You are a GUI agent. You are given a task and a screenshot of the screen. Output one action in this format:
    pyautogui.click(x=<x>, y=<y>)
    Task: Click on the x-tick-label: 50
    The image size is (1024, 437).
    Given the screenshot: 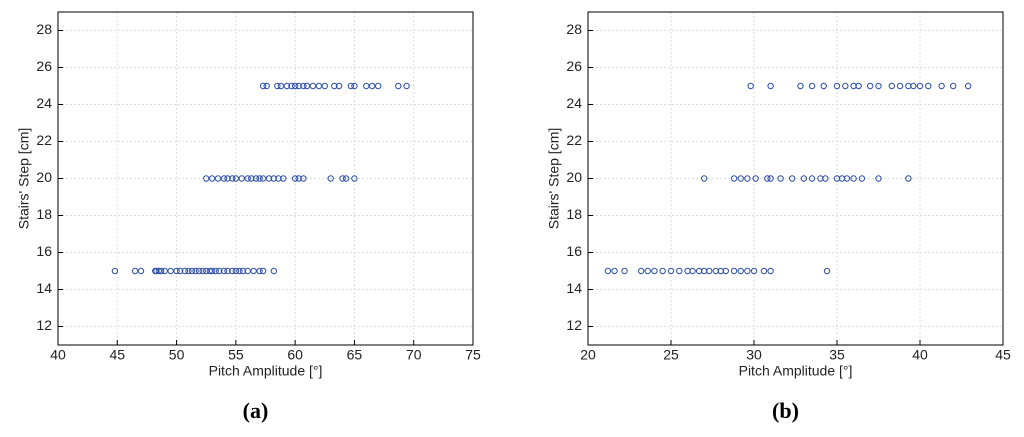 What is the action you would take?
    pyautogui.click(x=177, y=355)
    